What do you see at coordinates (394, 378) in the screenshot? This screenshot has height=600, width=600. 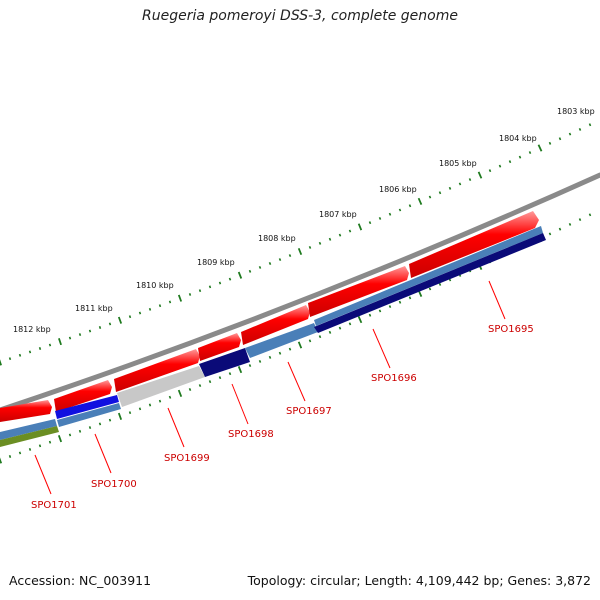 I see `gene-label-spo1696: SPO1696` at bounding box center [394, 378].